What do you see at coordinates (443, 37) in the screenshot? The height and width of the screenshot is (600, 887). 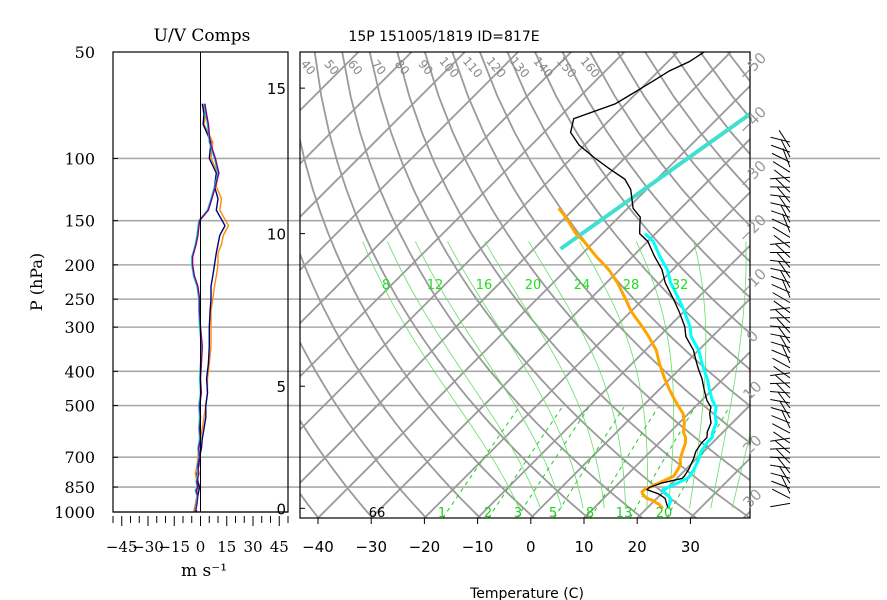 I see `skew-t-title: 15P 151005/1819 ID=817E` at bounding box center [443, 37].